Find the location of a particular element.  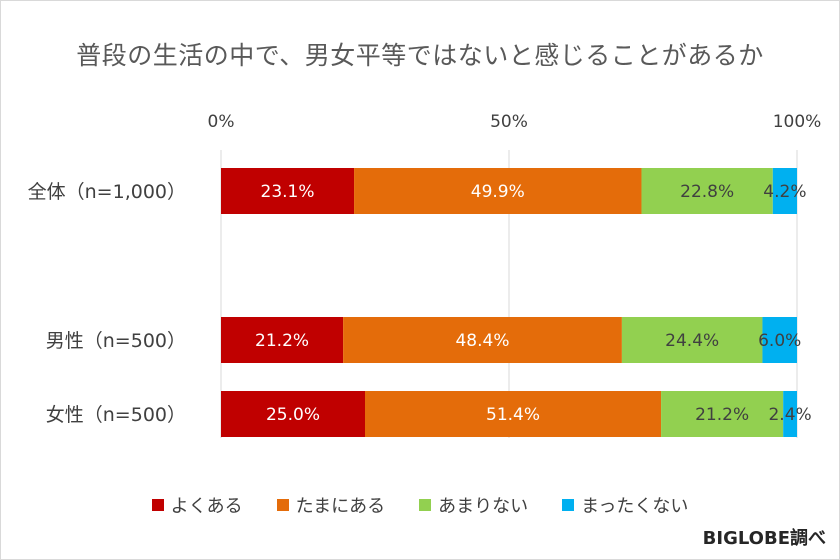

legend-label: たまにある is located at coordinates (340, 506).